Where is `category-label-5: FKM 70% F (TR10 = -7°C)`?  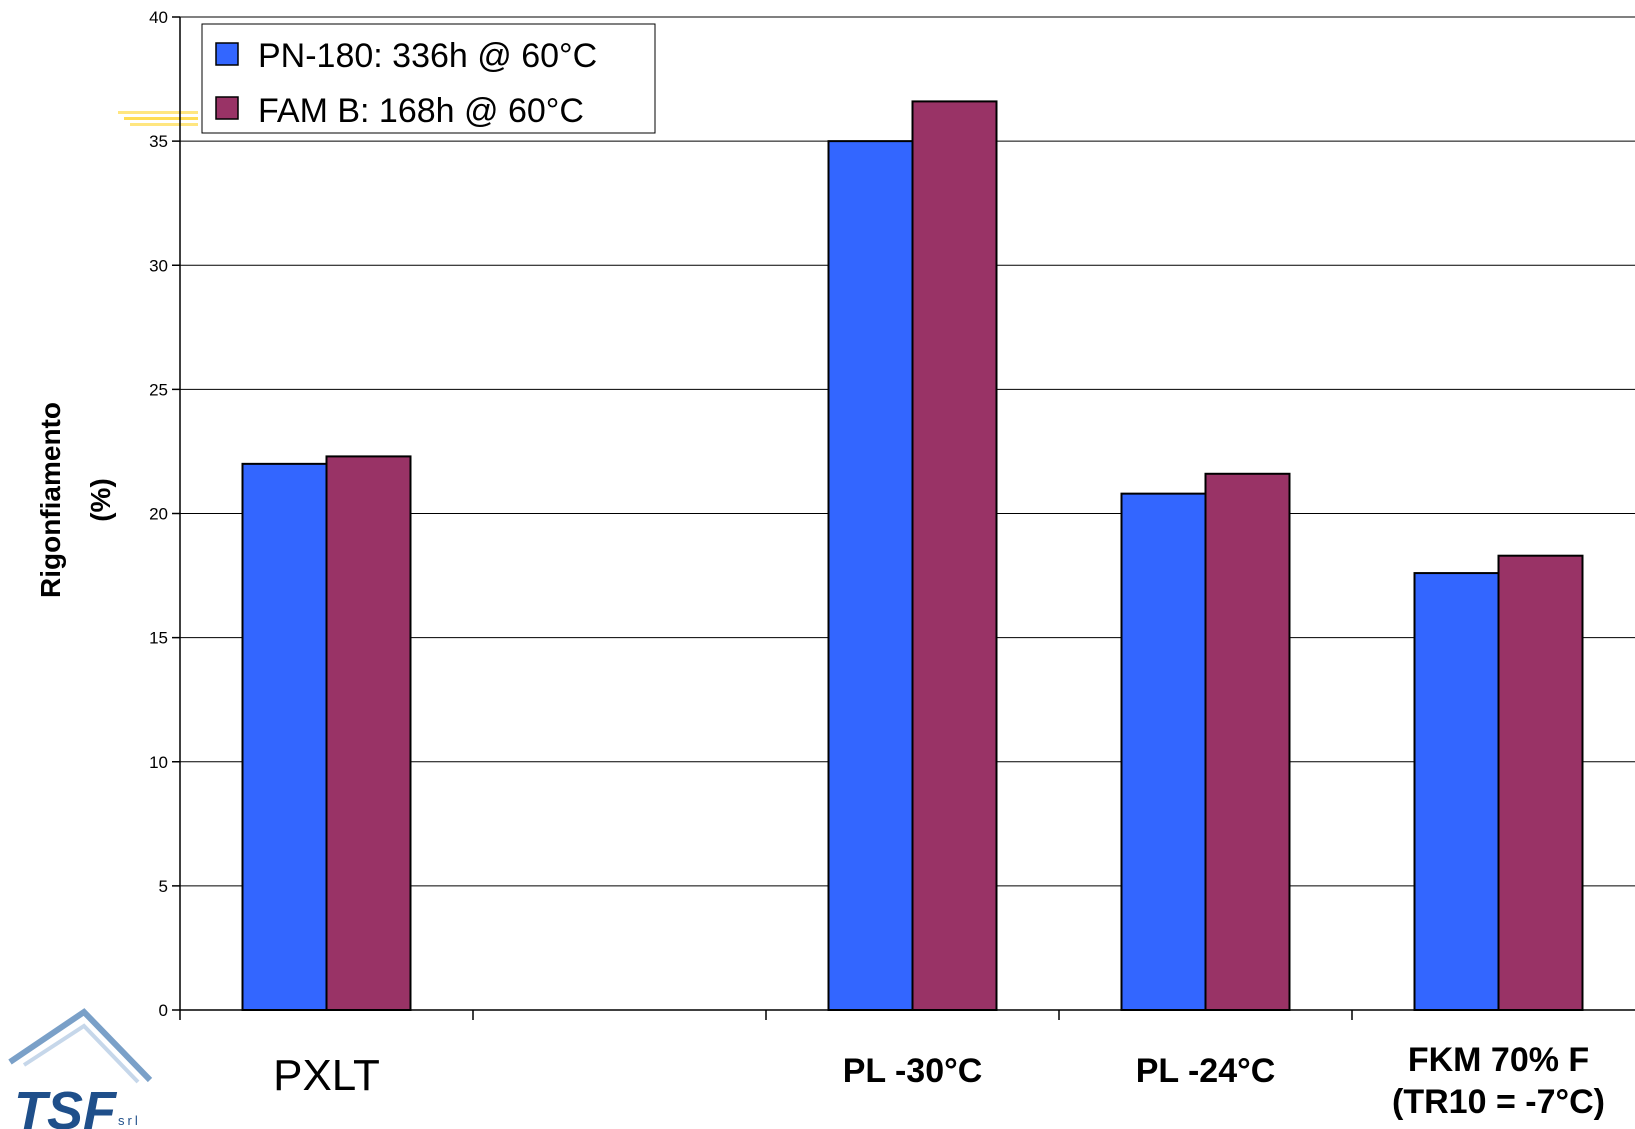 category-label-5: FKM 70% F (TR10 = -7°C) is located at coordinates (1498, 1081).